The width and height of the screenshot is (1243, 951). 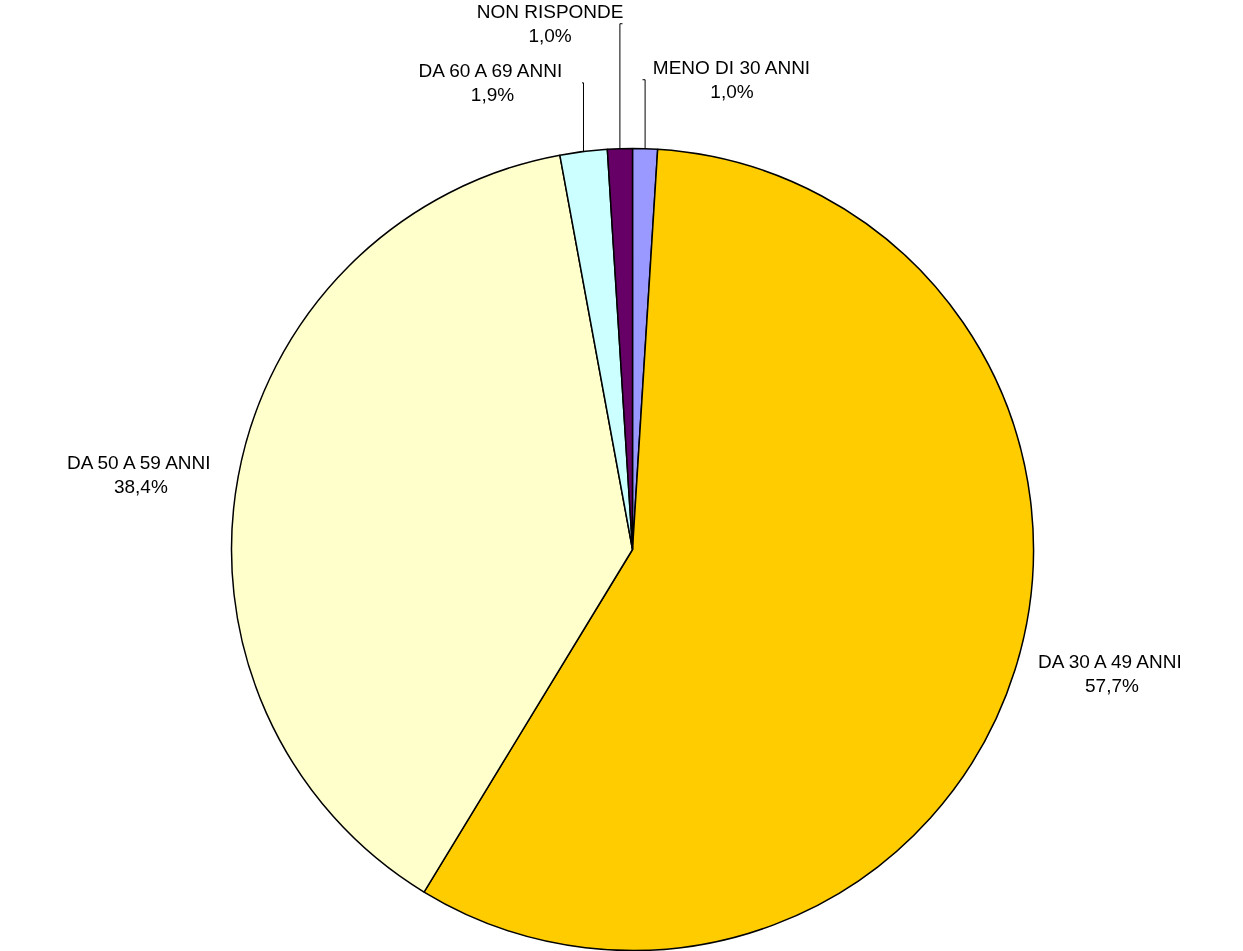 I want to click on slice-label: DA 60 A 69 ANNI, so click(x=490, y=71).